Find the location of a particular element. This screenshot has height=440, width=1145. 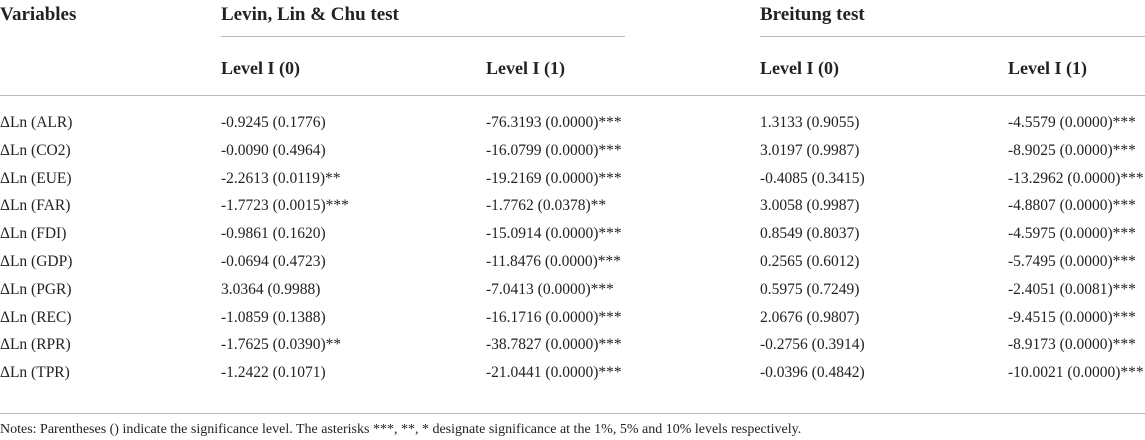

cell-breitung-level0: 0.5975 (0.7249) is located at coordinates (810, 289).